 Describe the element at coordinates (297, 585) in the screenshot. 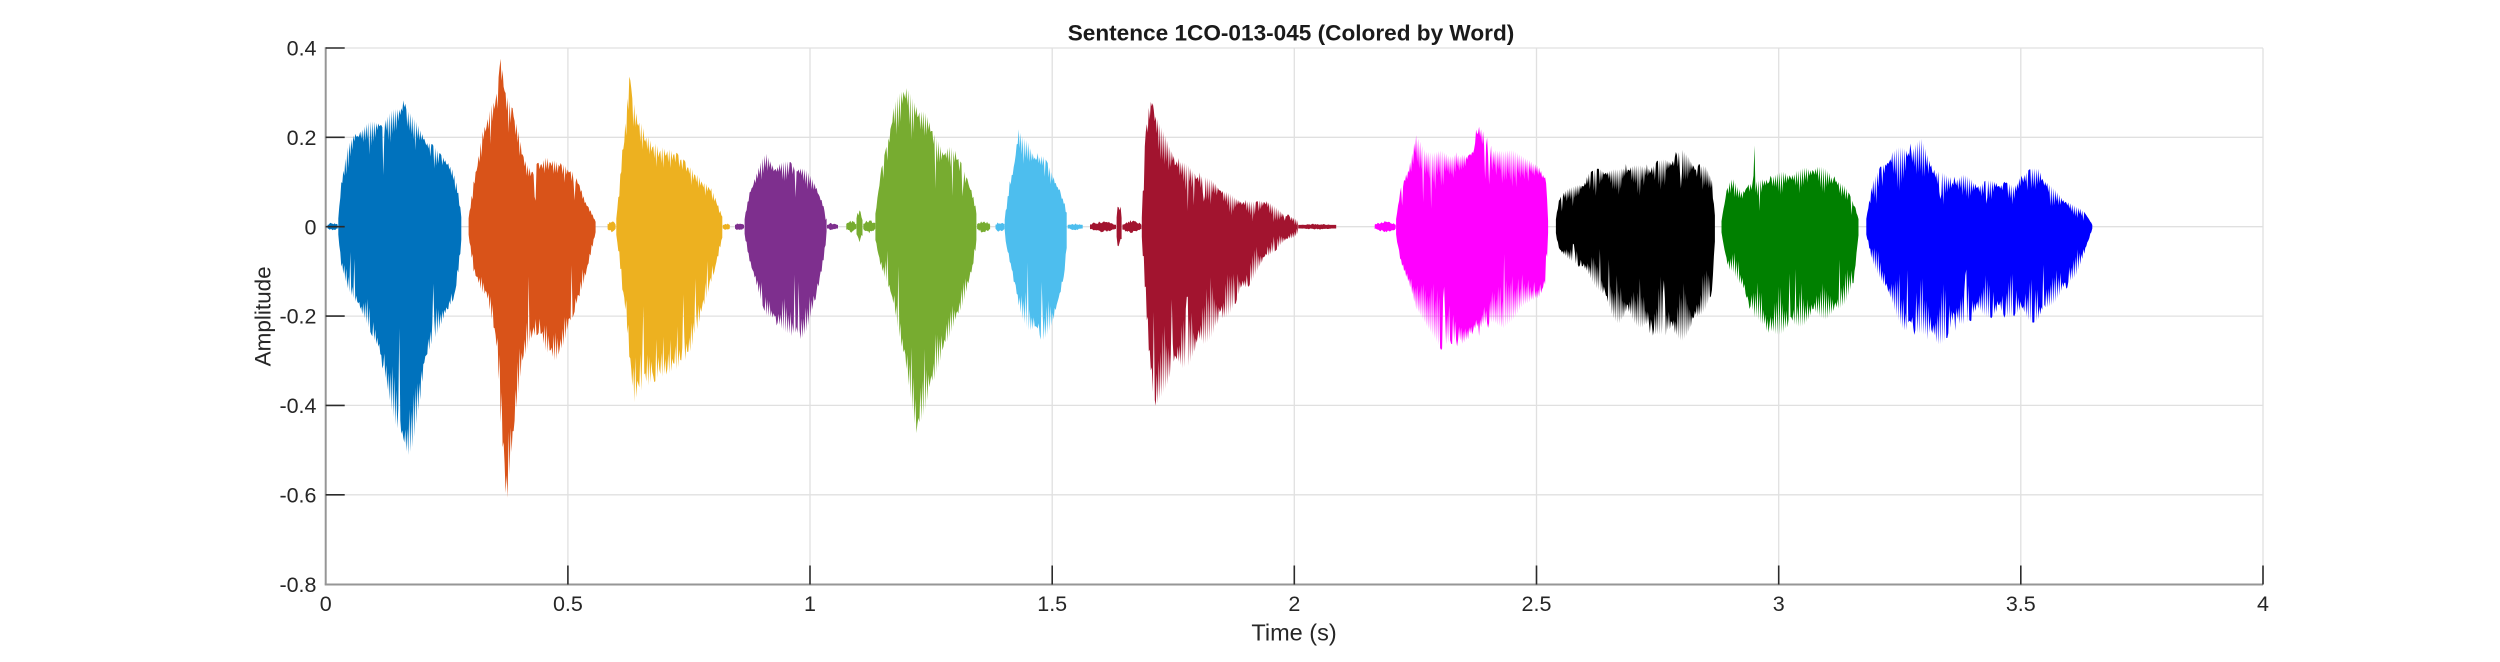

I see `svg-text: -0.8` at that location.